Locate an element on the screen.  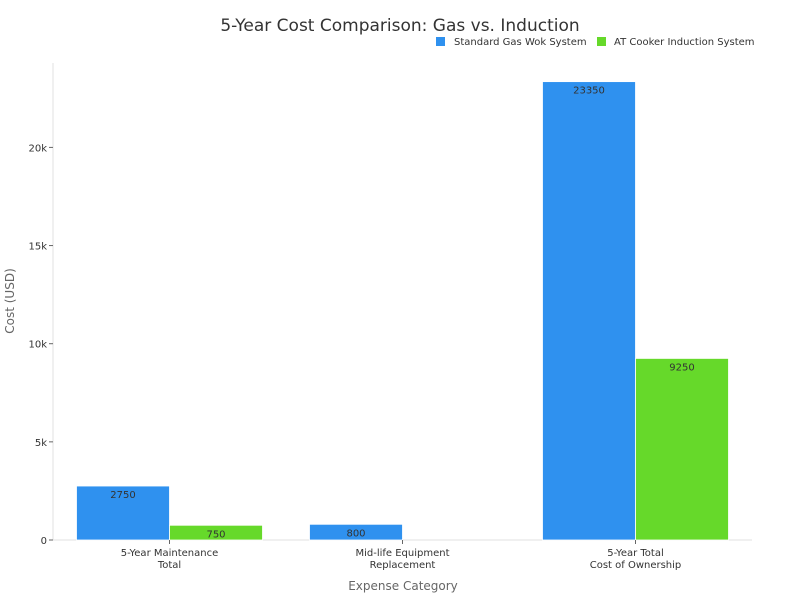
bar-value-label: 750 is located at coordinates (215, 534).